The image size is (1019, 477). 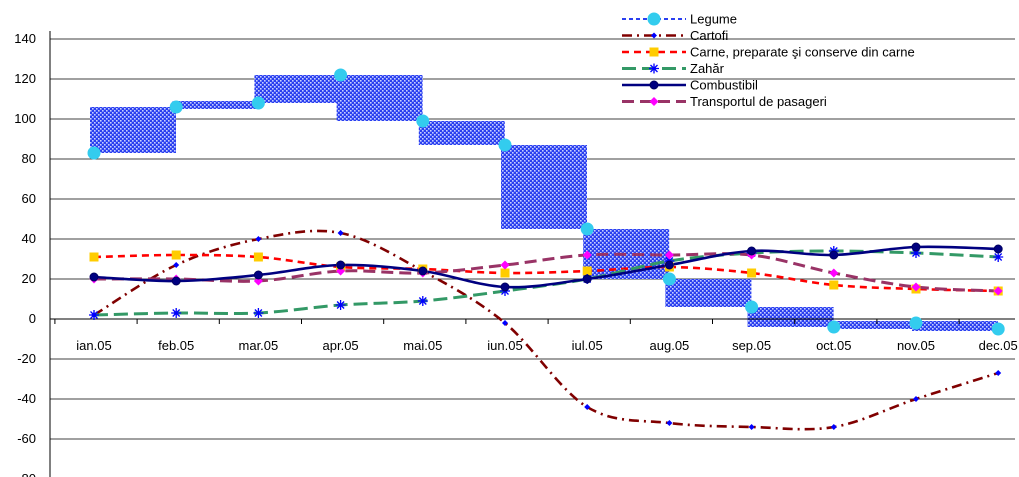 What do you see at coordinates (341, 345) in the screenshot?
I see `x-tick-label: apr.05` at bounding box center [341, 345].